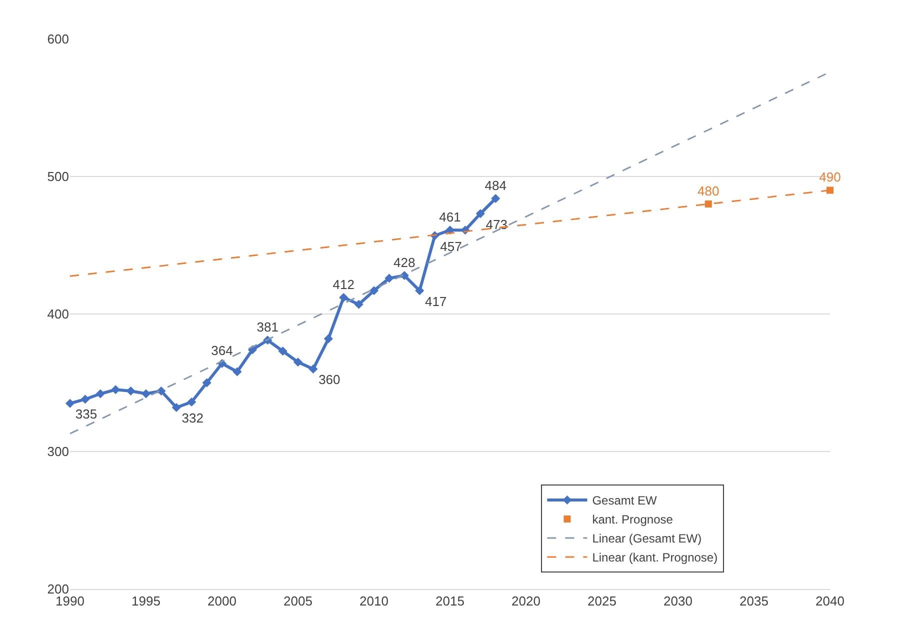  I want to click on legend-label: Linear (kant. Prognose), so click(655, 557).